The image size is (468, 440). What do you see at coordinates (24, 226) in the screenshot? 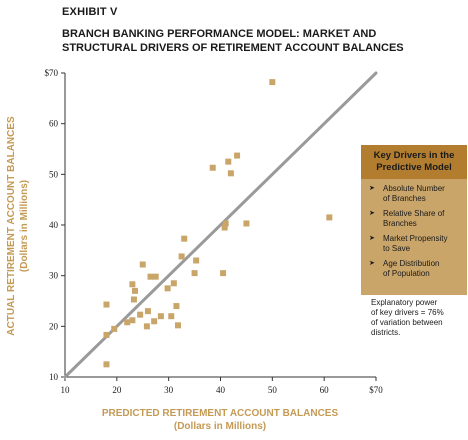
I see `y-axis-label-line-2: (Dollars in Millions)` at bounding box center [24, 226].